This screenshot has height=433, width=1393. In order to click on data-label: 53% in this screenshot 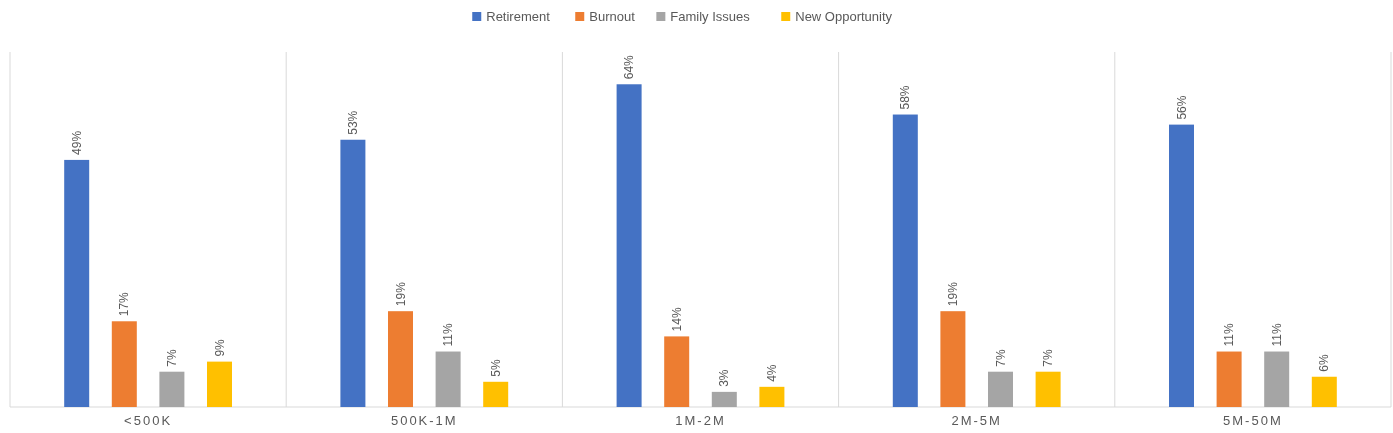, I will do `click(352, 122)`.